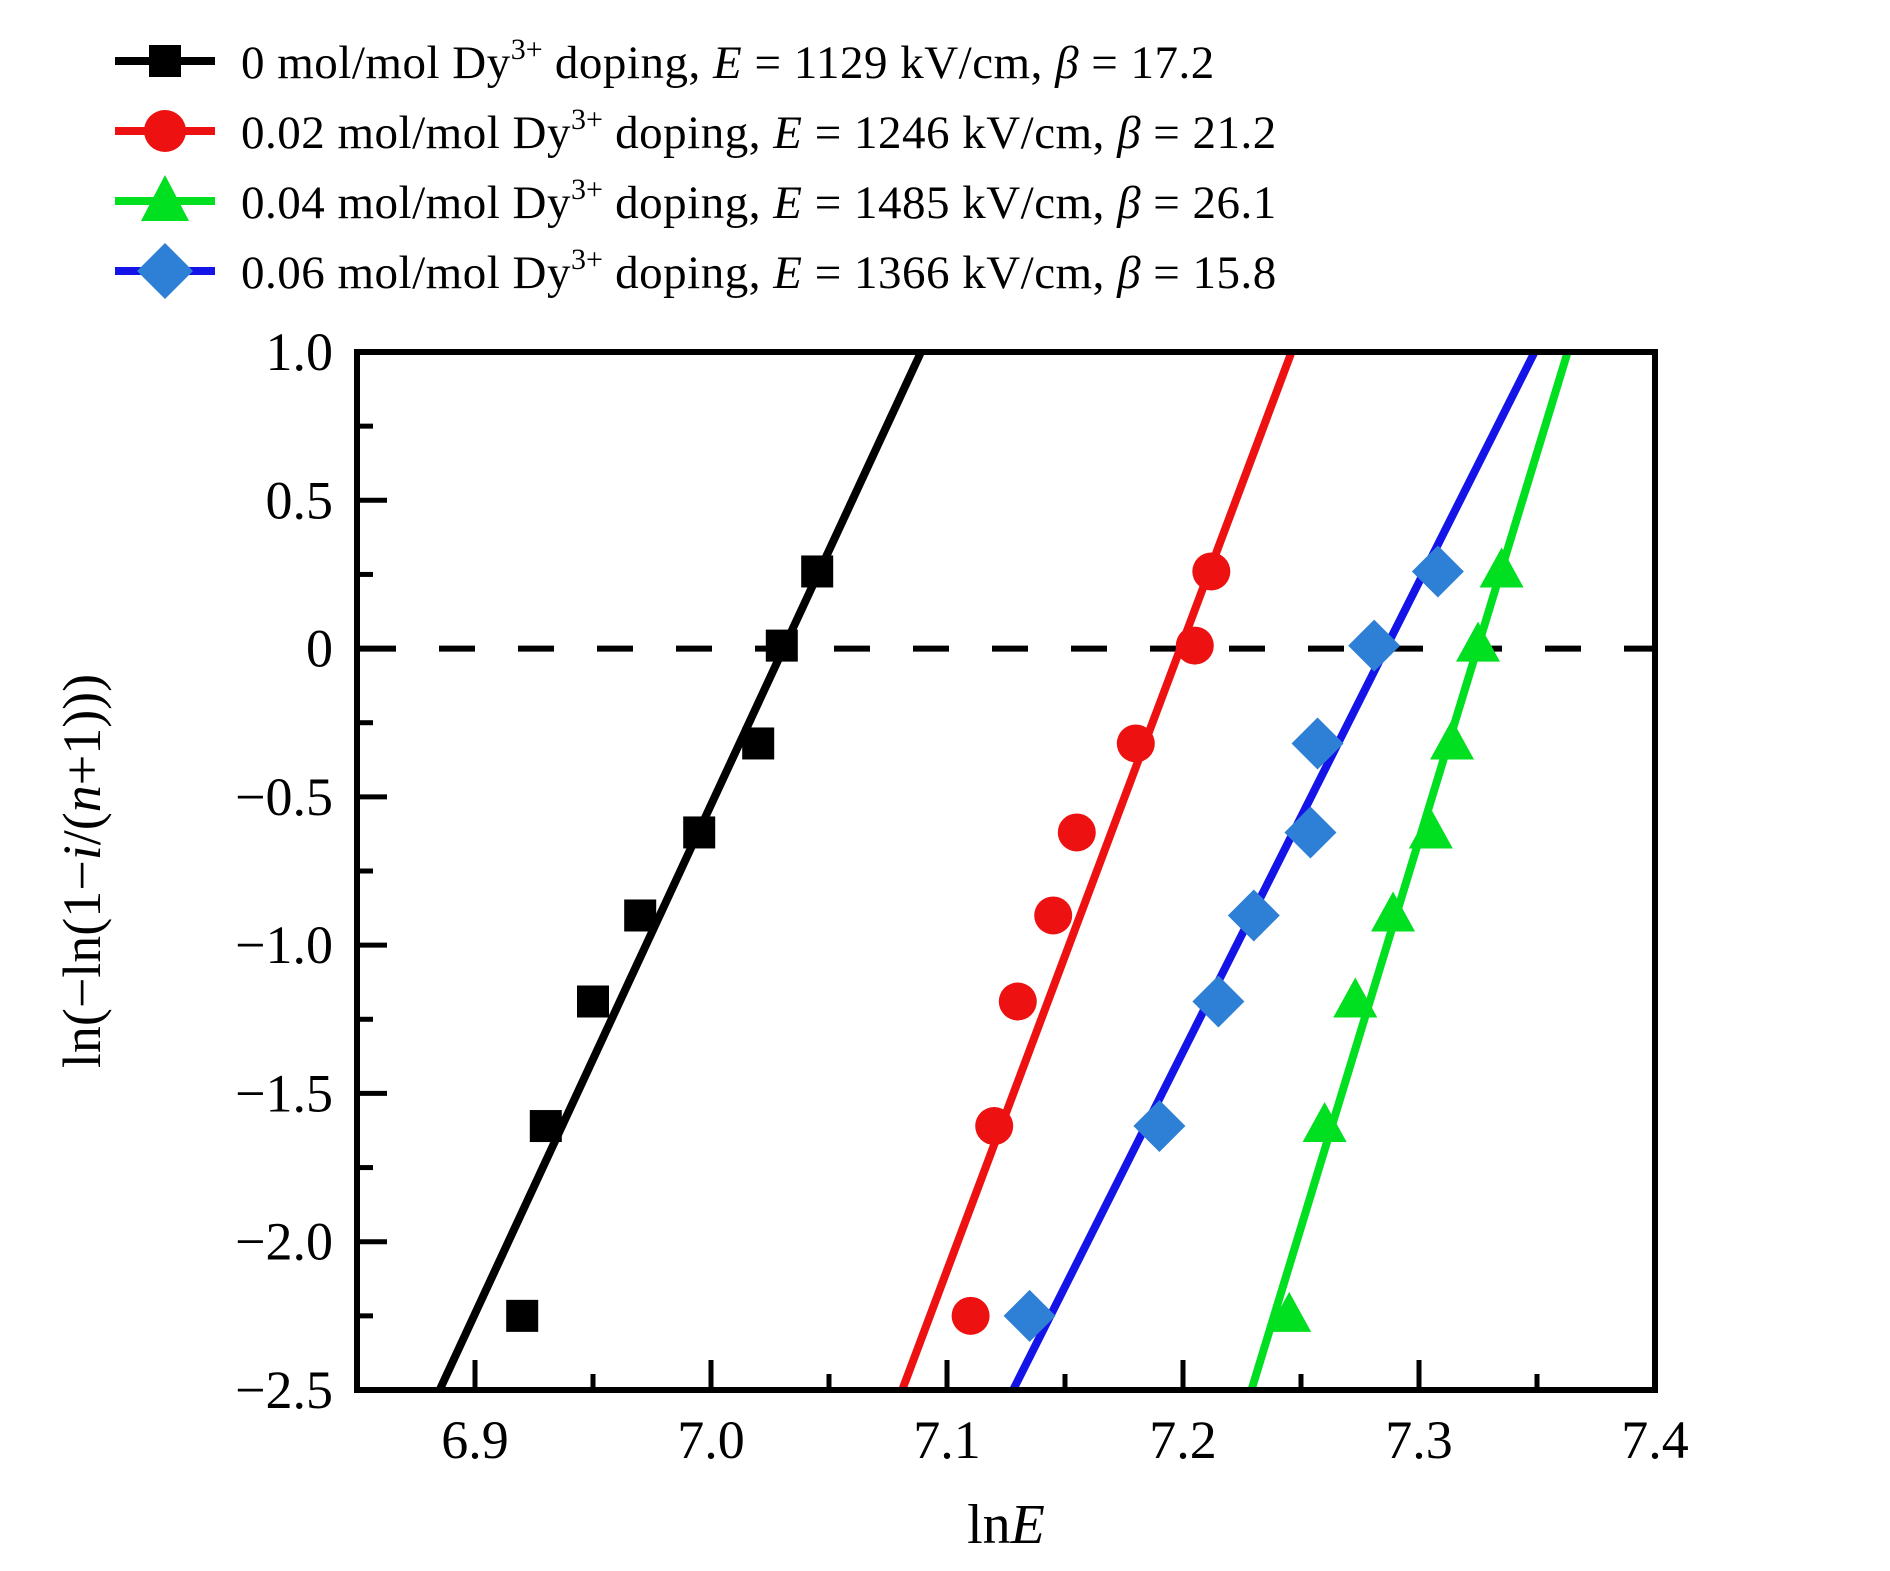 This screenshot has height=1571, width=1890. What do you see at coordinates (284, 945) in the screenshot?
I see `y-tick-label: −1.0` at bounding box center [284, 945].